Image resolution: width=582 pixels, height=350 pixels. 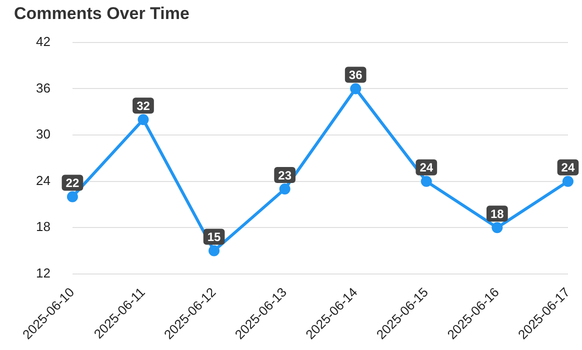 What do you see at coordinates (355, 75) in the screenshot?
I see `data-label: 36` at bounding box center [355, 75].